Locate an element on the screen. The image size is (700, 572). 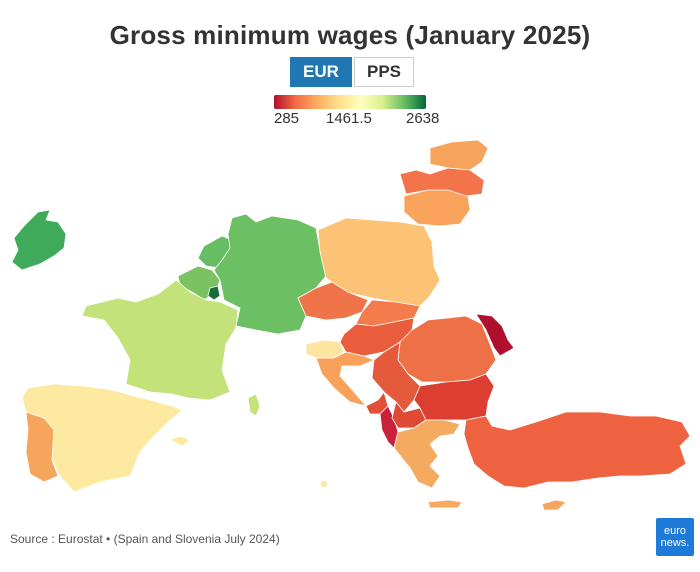
legend-min-label: 285 is located at coordinates (287, 118).